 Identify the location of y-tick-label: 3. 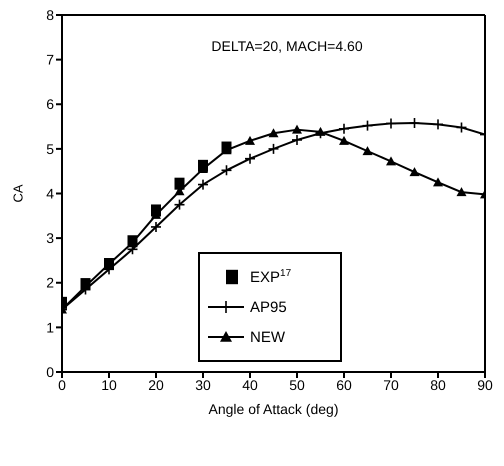
(50, 238).